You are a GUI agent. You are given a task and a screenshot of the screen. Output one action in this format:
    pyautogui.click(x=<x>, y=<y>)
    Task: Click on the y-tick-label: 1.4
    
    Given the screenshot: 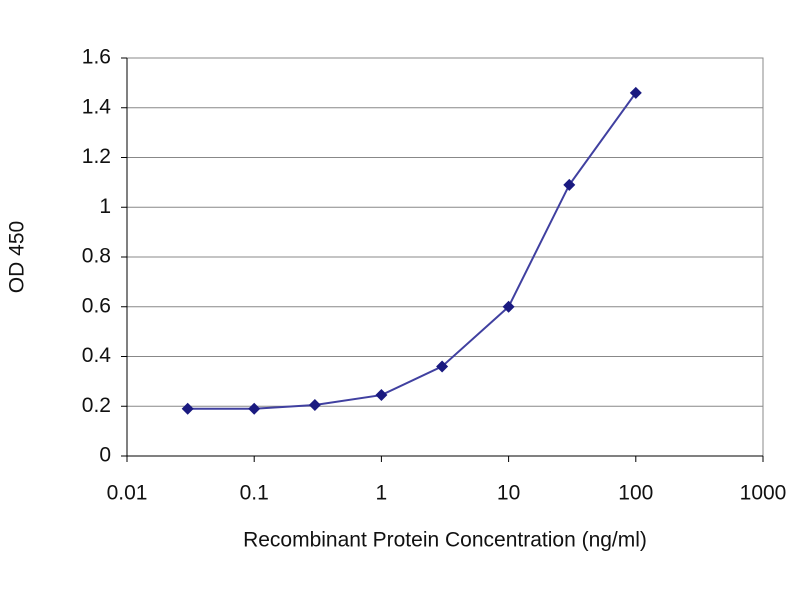 What is the action you would take?
    pyautogui.click(x=97, y=106)
    